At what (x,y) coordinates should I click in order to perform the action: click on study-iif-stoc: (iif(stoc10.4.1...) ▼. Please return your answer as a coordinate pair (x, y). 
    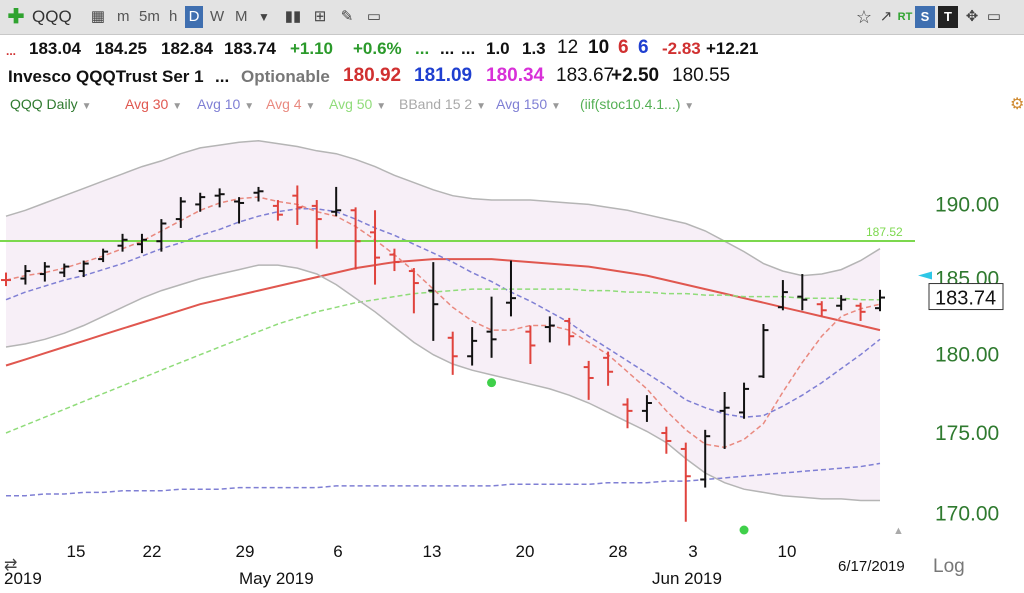
    Looking at the image, I should click on (637, 104).